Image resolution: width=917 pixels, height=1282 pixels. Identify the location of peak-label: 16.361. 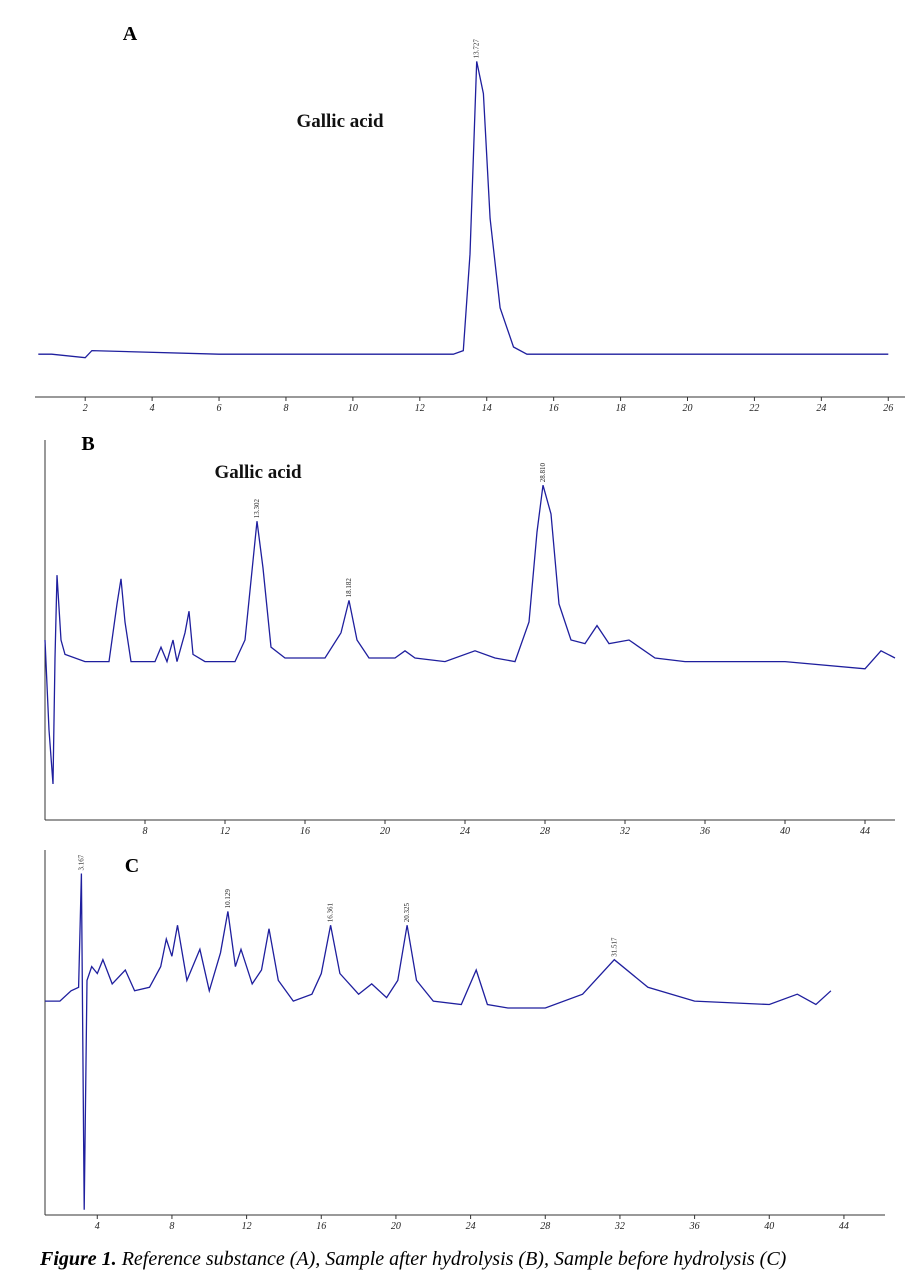
(331, 912).